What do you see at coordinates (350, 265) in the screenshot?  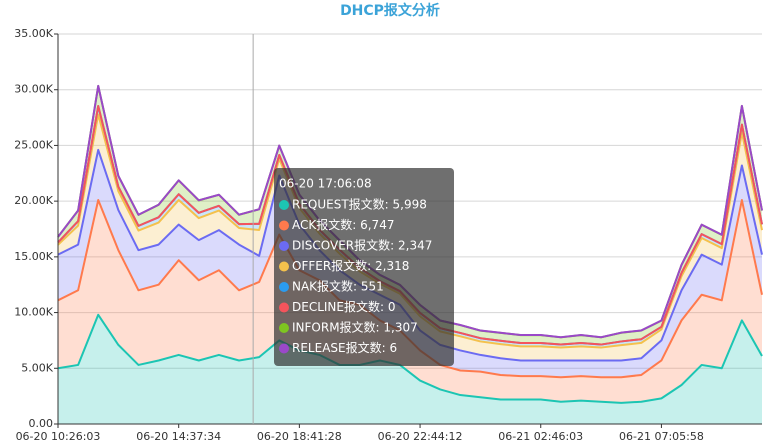 I see `tooltip-item: OFFER报文数: 2,318` at bounding box center [350, 265].